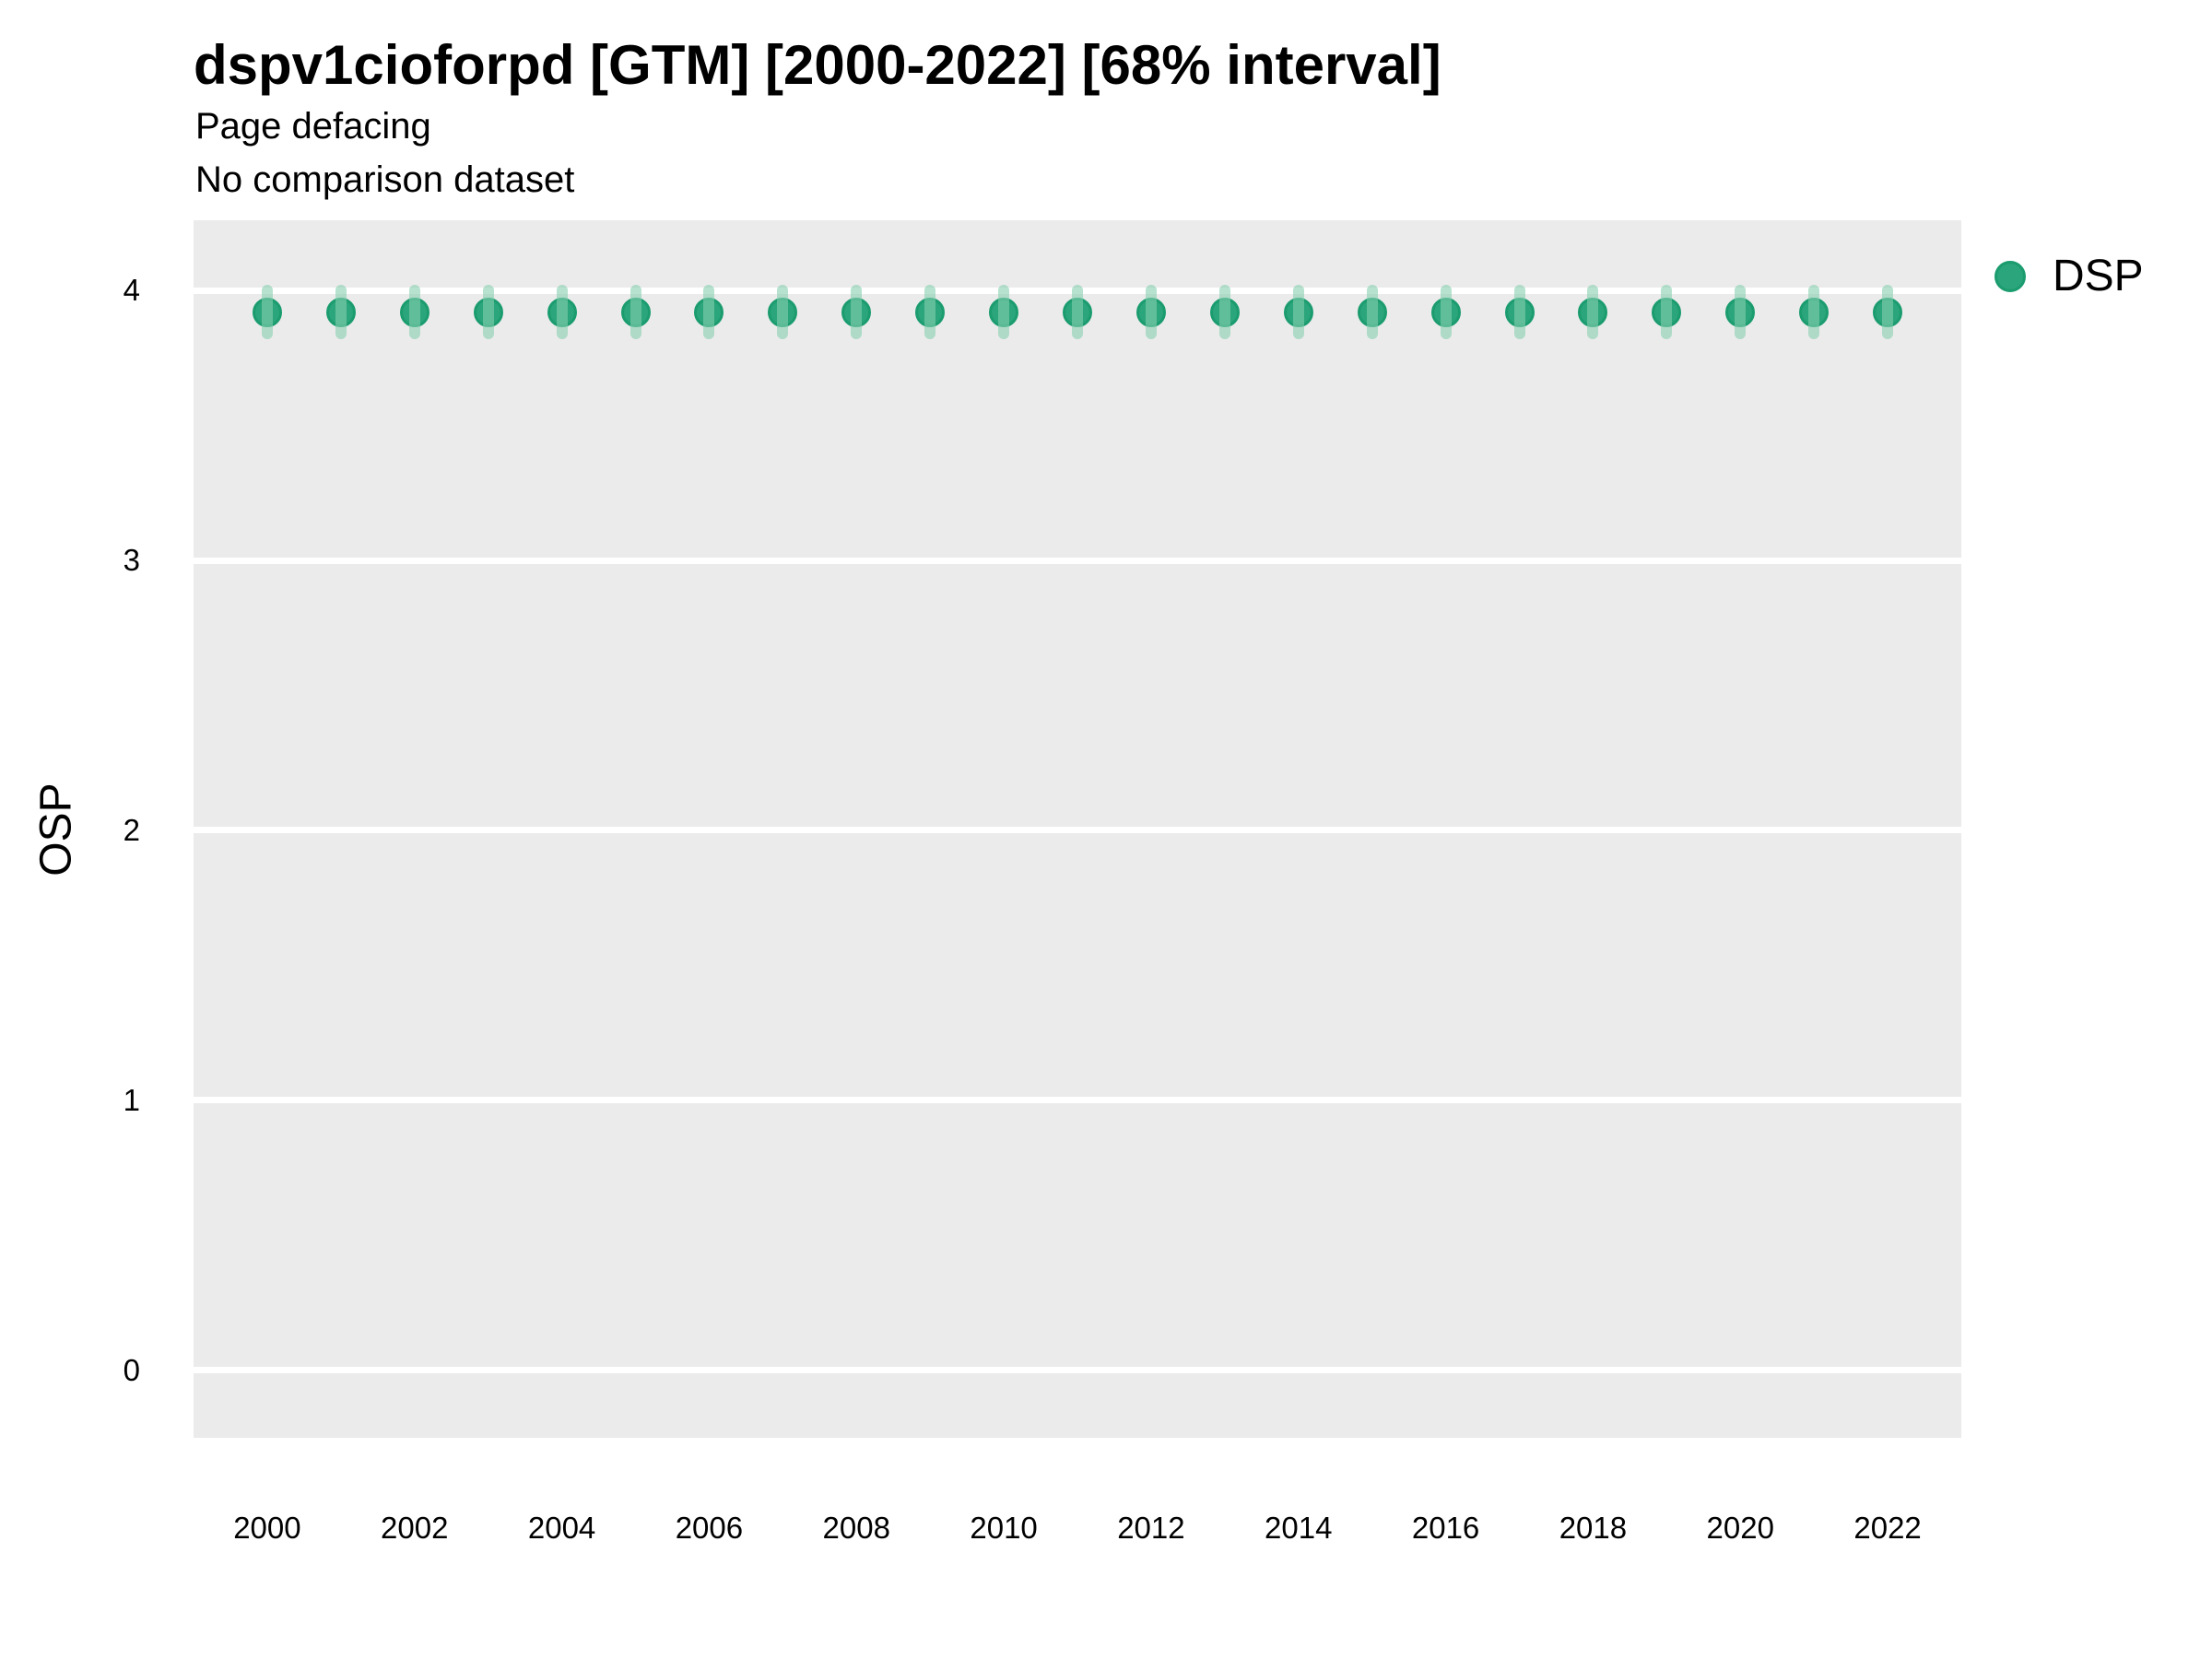 The image size is (2212, 1659). I want to click on interval-bar-2002, so click(414, 312).